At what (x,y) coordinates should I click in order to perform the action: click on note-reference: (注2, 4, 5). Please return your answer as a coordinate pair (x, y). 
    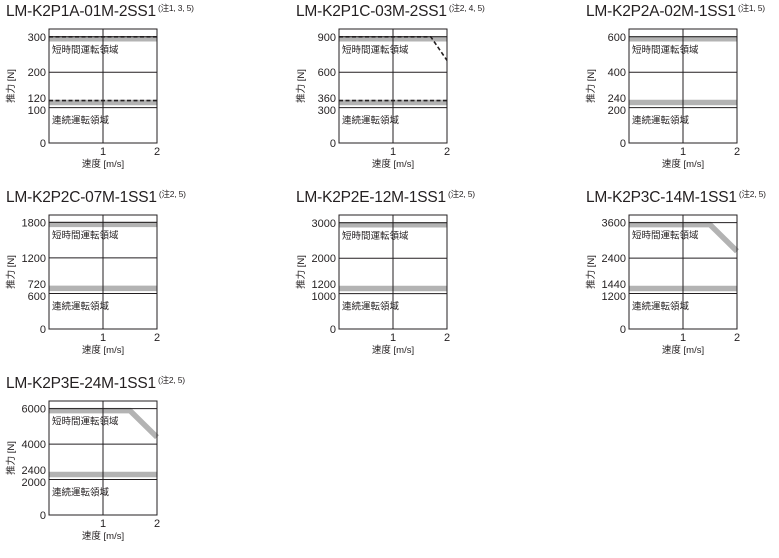
    Looking at the image, I should click on (466, 8).